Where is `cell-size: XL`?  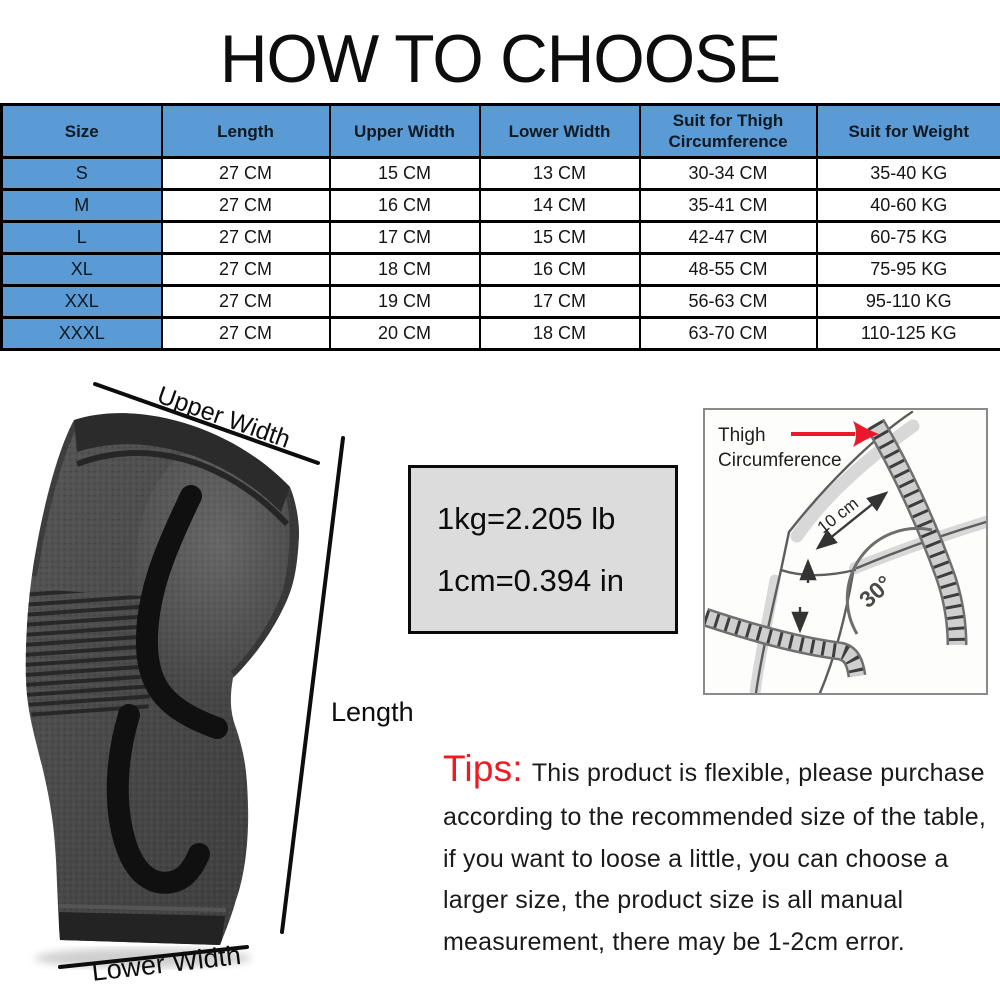
cell-size: XL is located at coordinates (81, 269).